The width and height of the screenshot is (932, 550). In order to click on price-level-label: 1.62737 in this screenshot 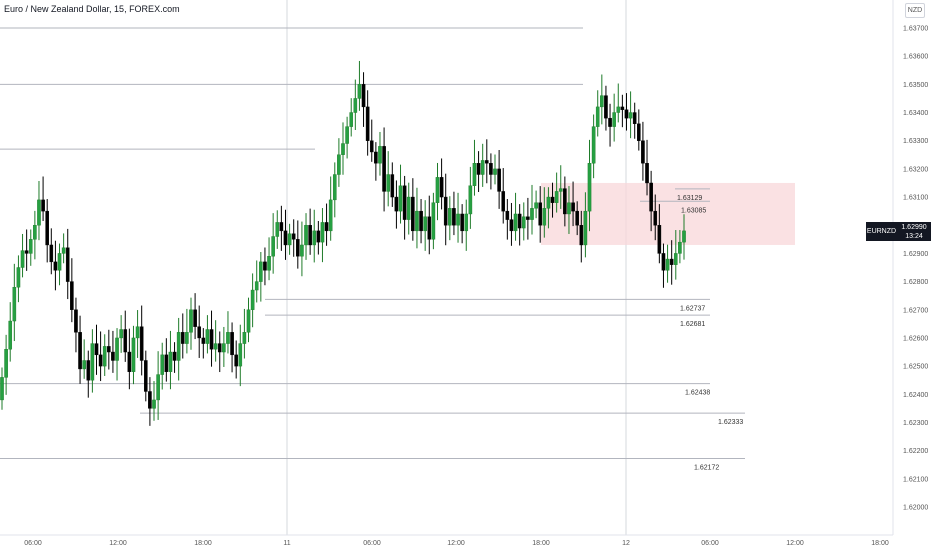, I will do `click(692, 308)`.